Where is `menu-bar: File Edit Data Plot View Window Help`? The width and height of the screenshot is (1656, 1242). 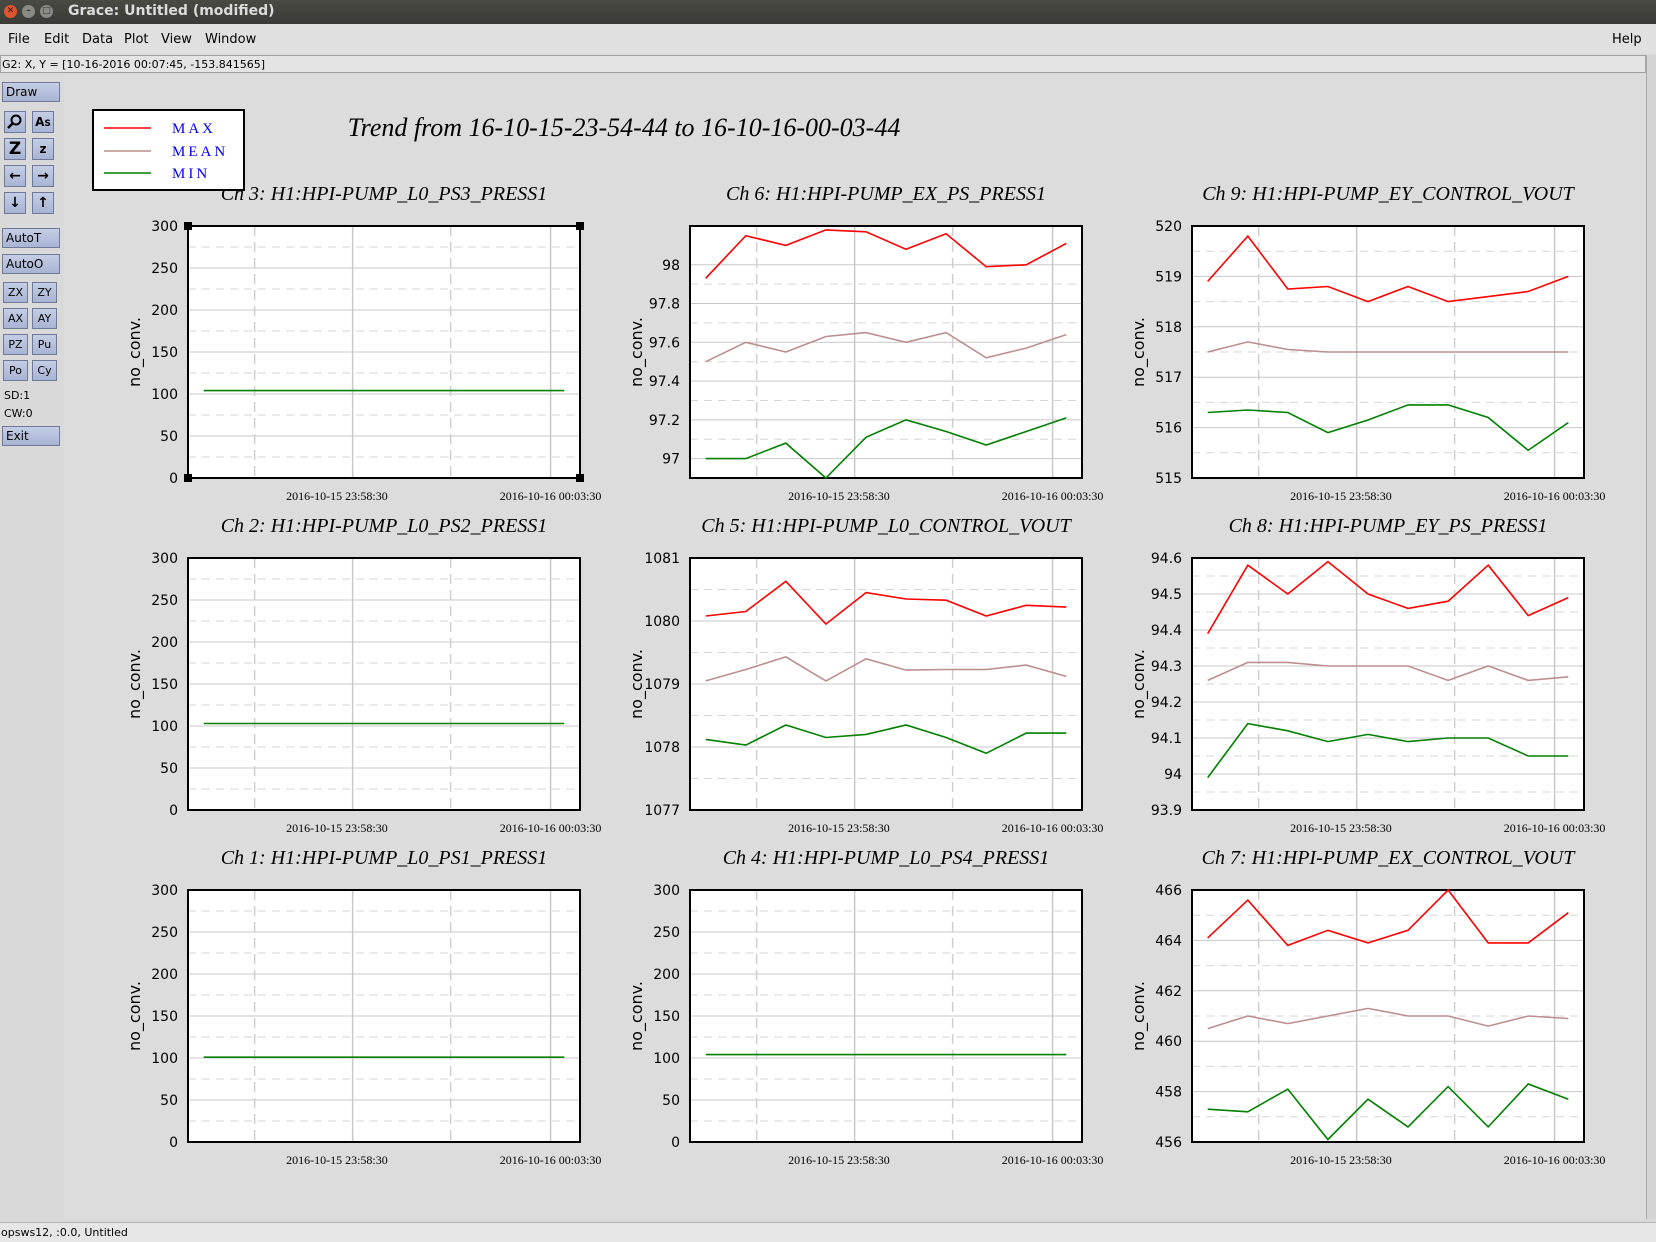 menu-bar: File Edit Data Plot View Window Help is located at coordinates (828, 39).